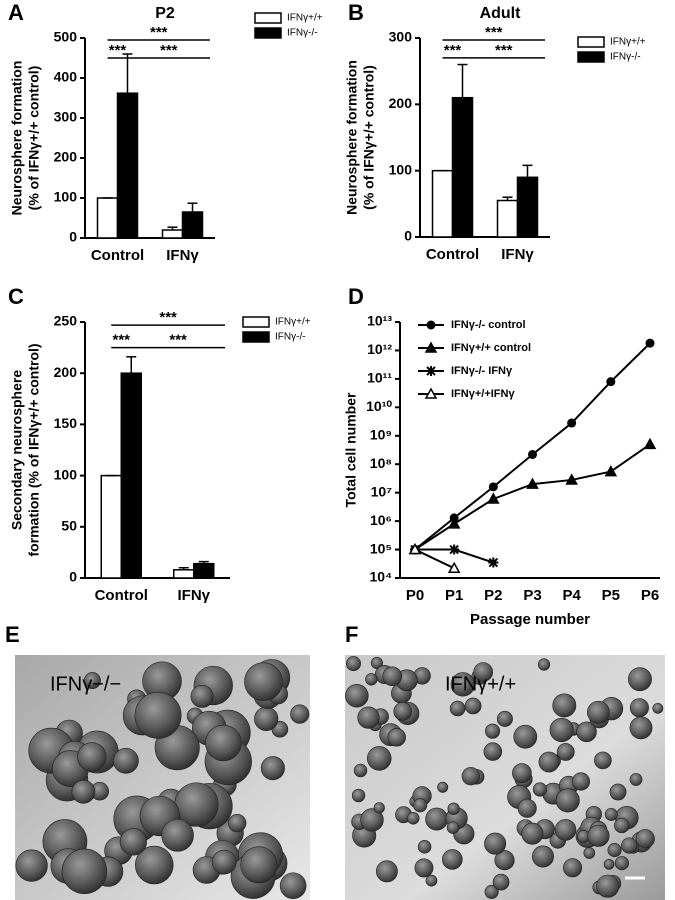 The height and width of the screenshot is (900, 675). What do you see at coordinates (381, 463) in the screenshot?
I see `y-tick-label: 10⁸` at bounding box center [381, 463].